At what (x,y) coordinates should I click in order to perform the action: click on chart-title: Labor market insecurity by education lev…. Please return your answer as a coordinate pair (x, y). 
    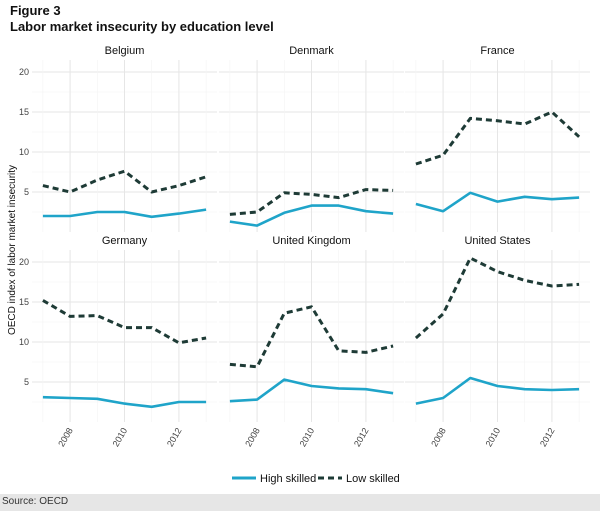
    Looking at the image, I should click on (142, 26).